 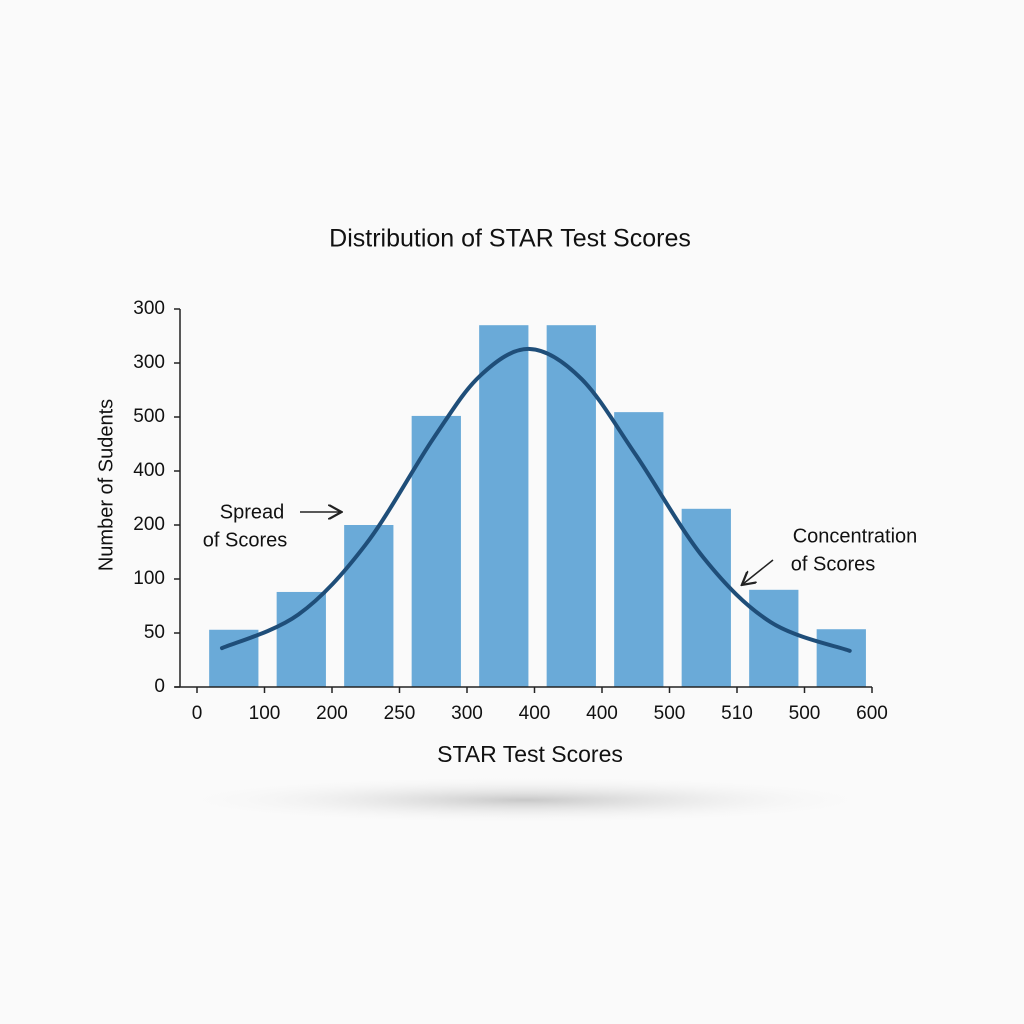 I want to click on x-tick-label: 250, so click(x=400, y=713).